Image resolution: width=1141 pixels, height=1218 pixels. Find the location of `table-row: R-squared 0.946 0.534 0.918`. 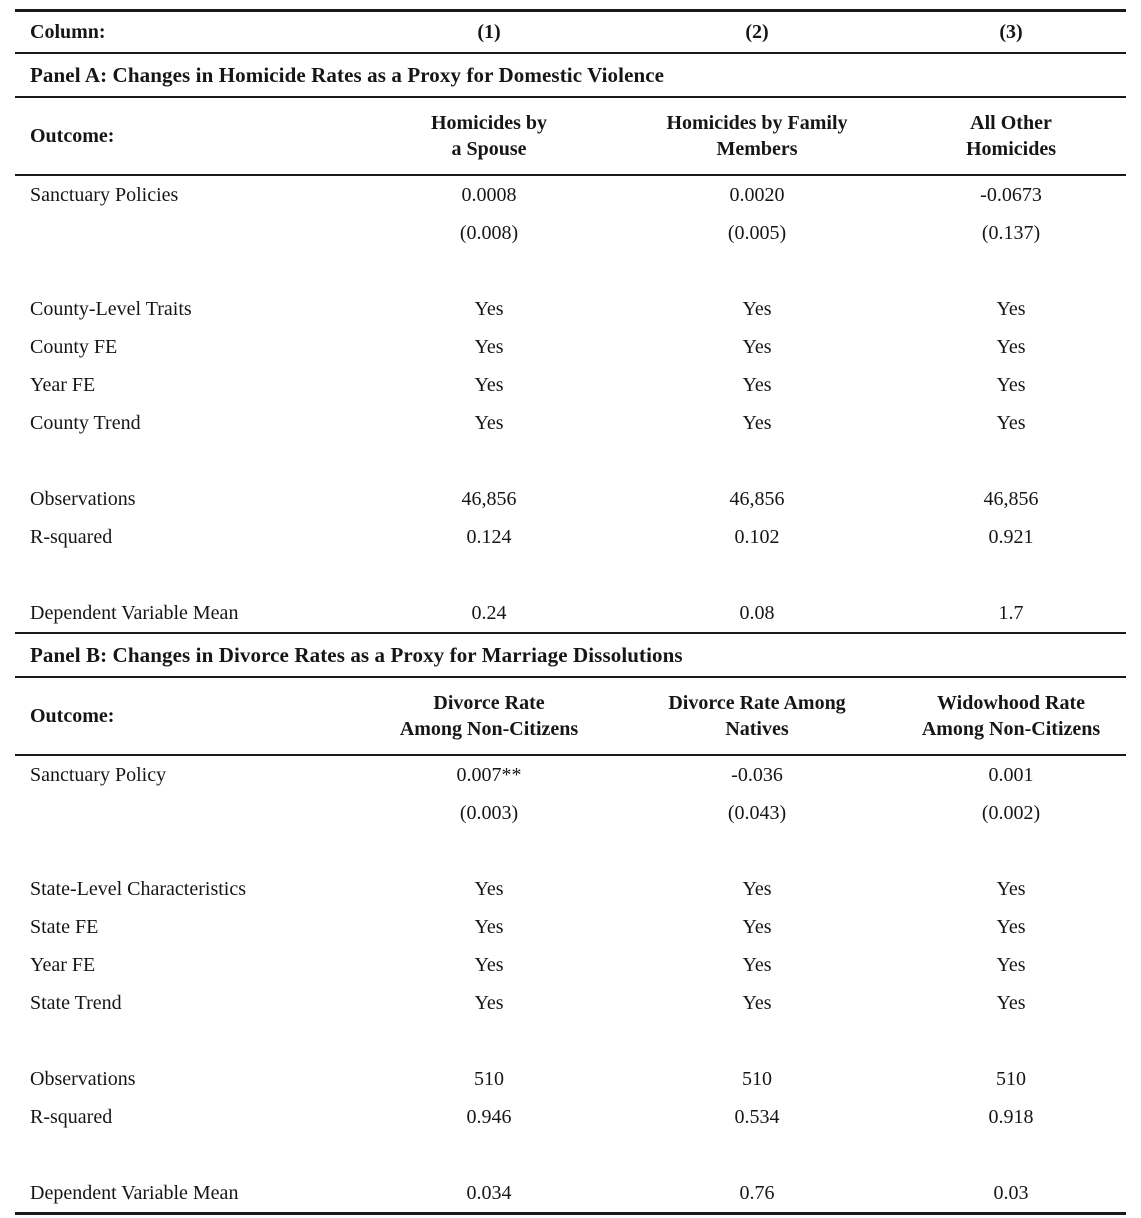

table-row: R-squared 0.946 0.534 0.918 is located at coordinates (570, 1117).